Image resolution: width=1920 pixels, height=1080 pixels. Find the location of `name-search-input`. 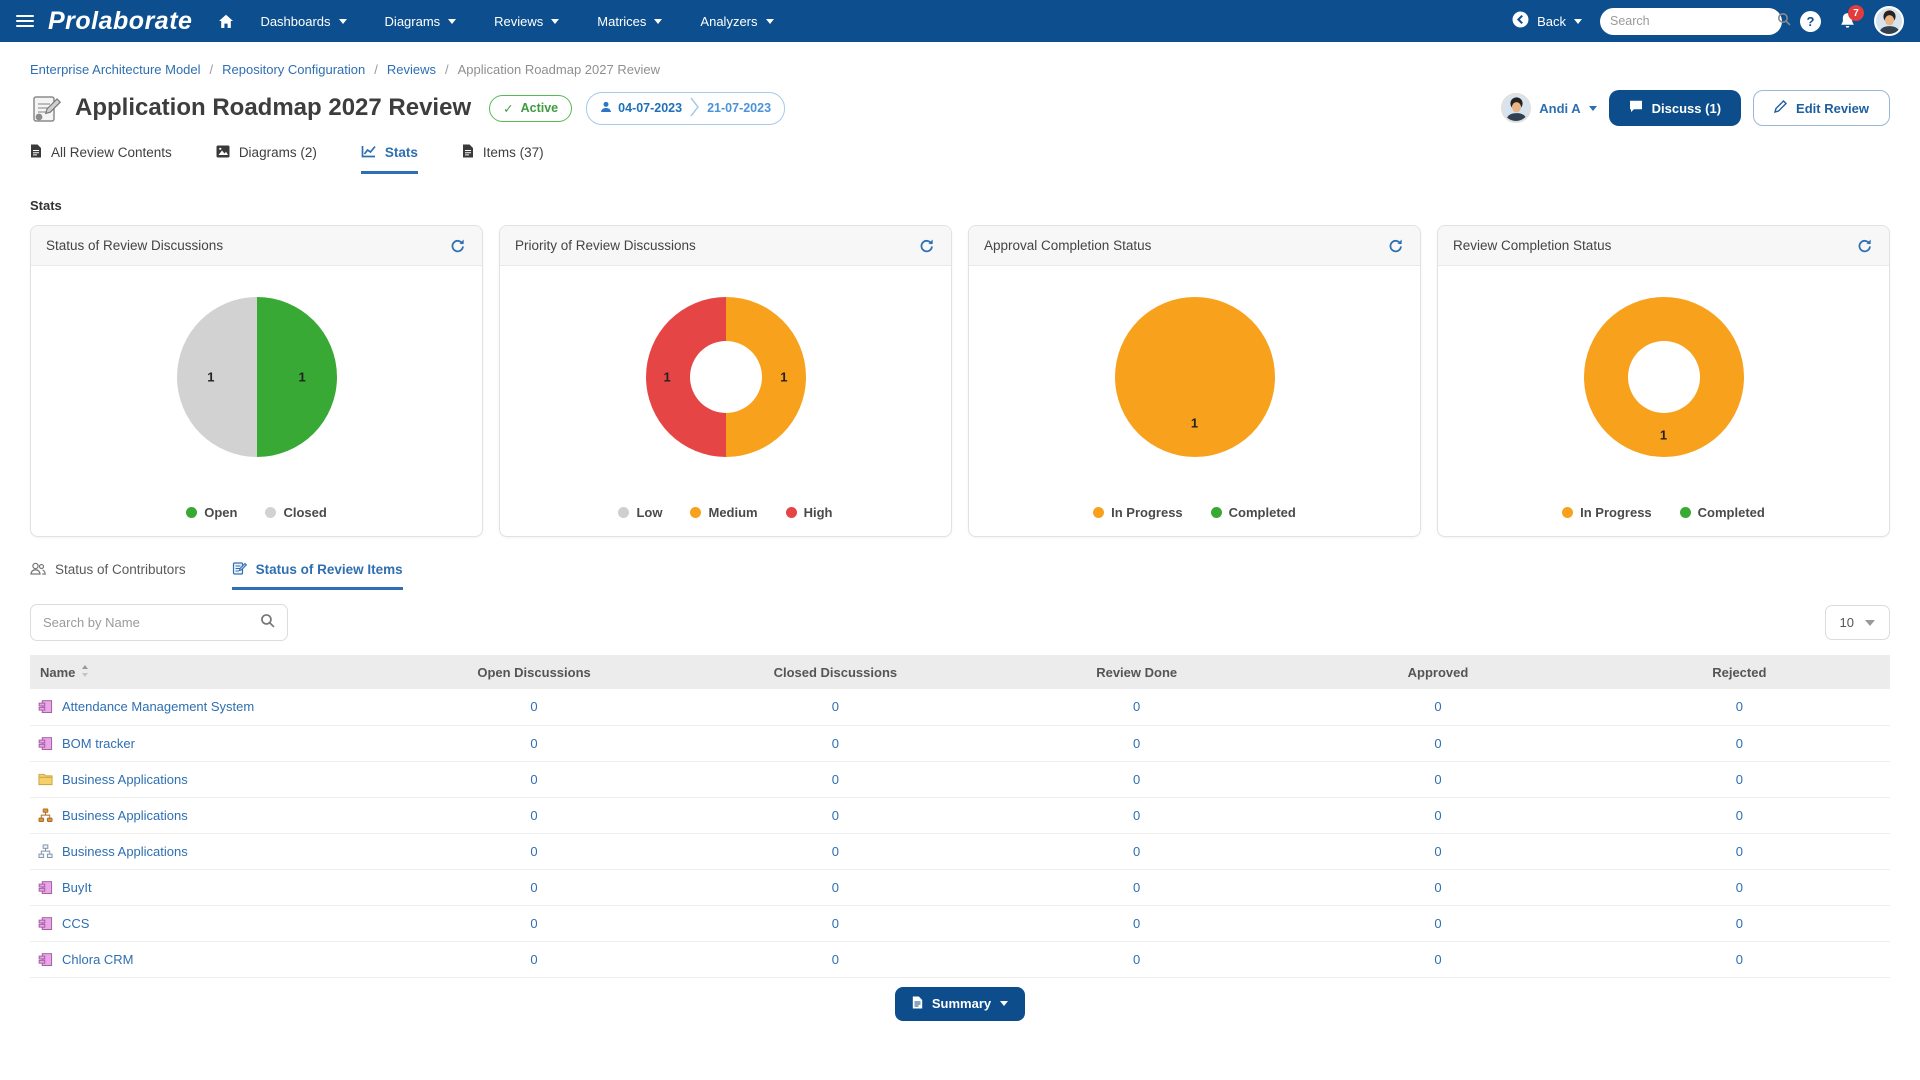

name-search-input is located at coordinates (147, 622).